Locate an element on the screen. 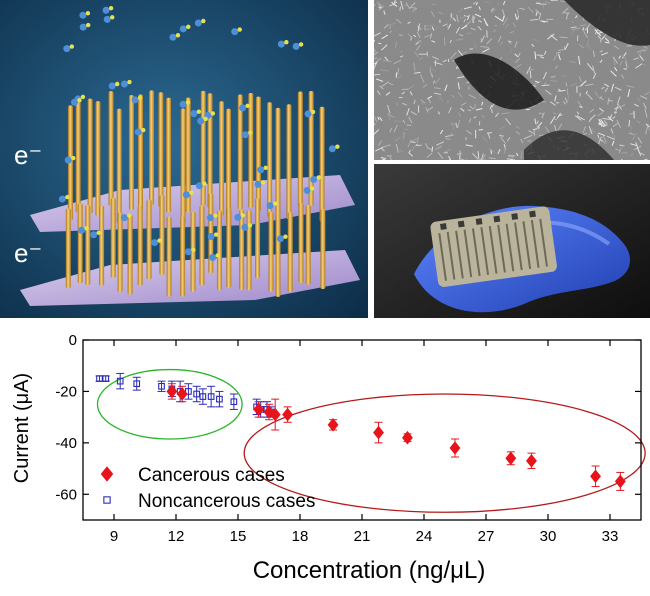  x-tick-label: 24 is located at coordinates (424, 536).